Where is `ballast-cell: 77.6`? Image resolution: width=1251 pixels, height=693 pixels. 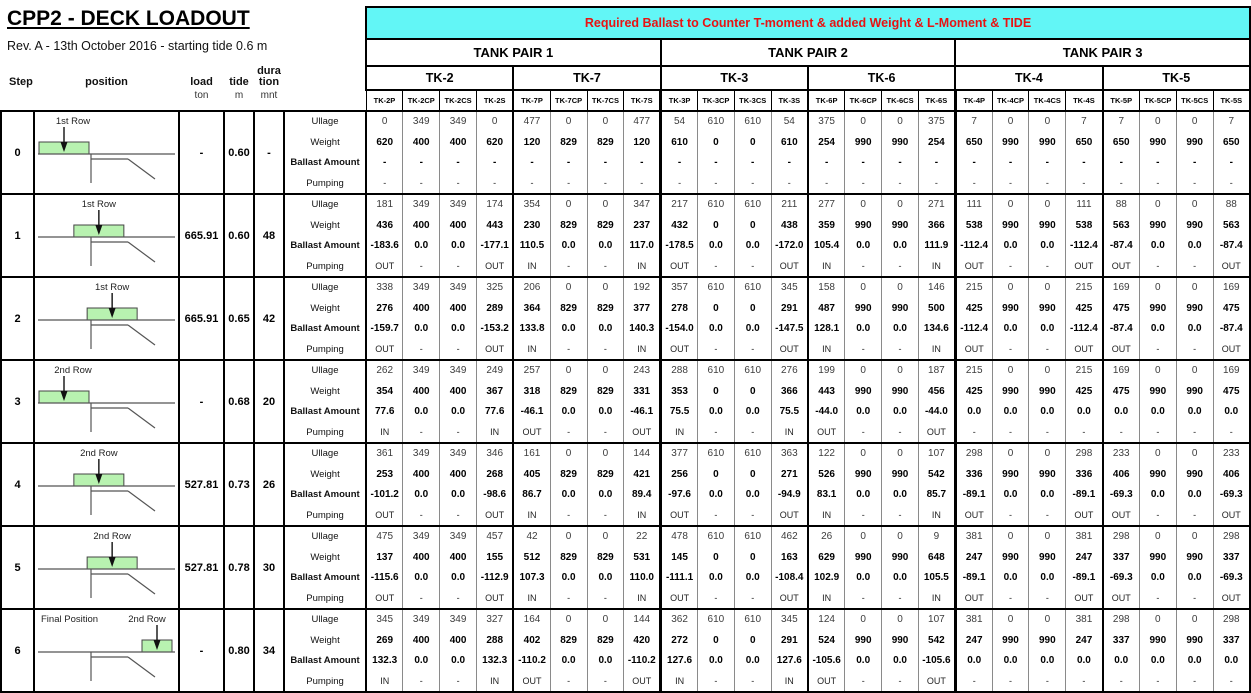
ballast-cell: 77.6 is located at coordinates (495, 412).